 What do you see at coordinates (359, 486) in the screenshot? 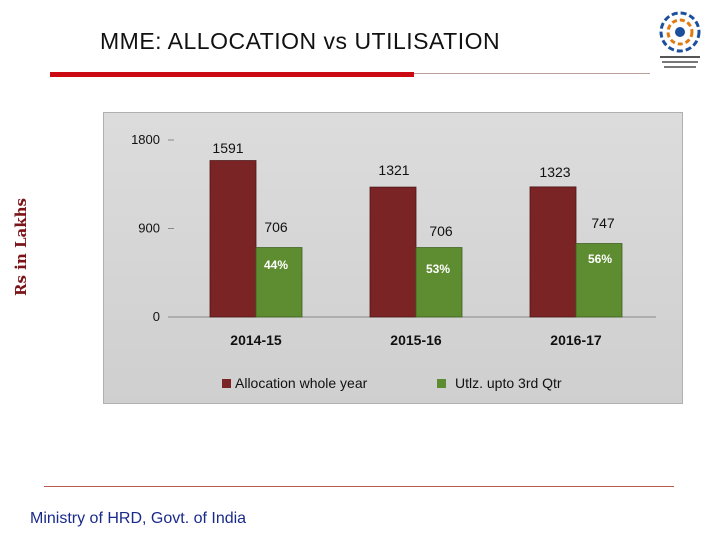
I see `bottom-rule` at bounding box center [359, 486].